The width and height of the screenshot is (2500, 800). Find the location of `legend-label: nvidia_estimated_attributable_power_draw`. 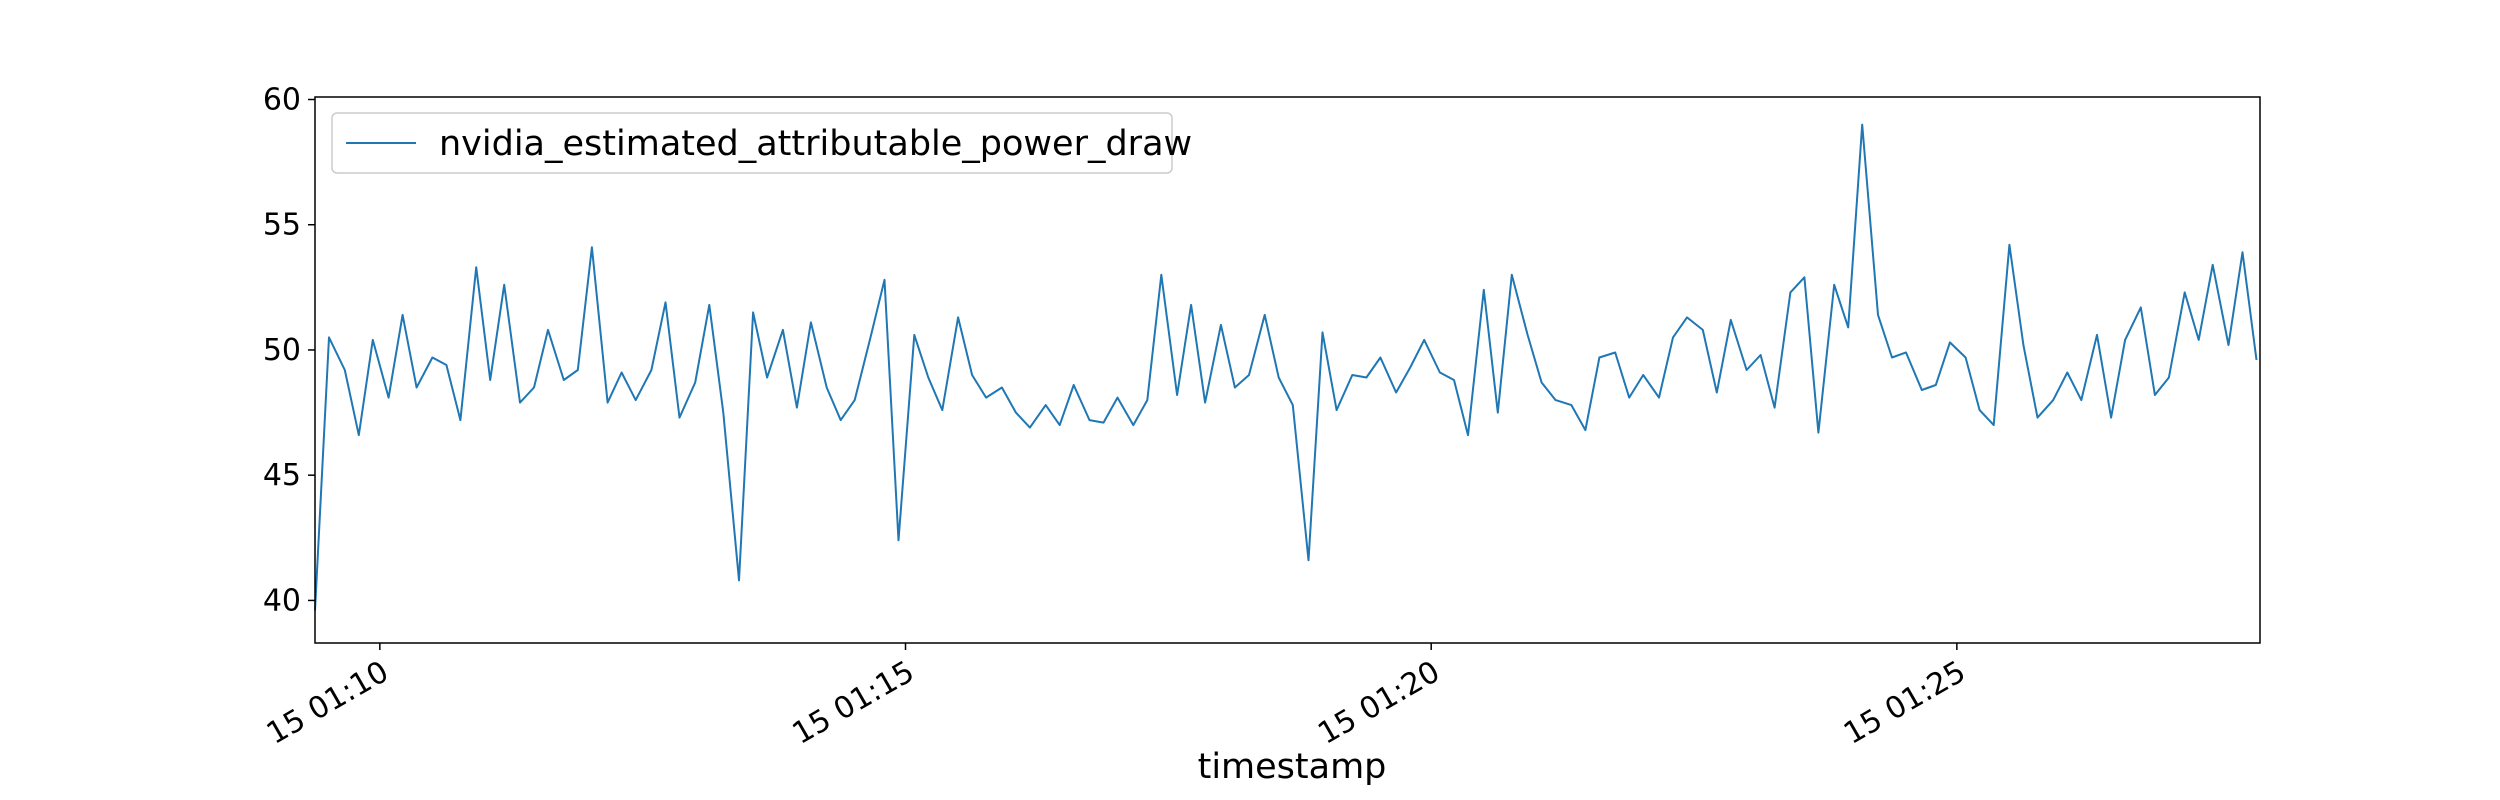

legend-label: nvidia_estimated_attributable_power_draw is located at coordinates (815, 144).